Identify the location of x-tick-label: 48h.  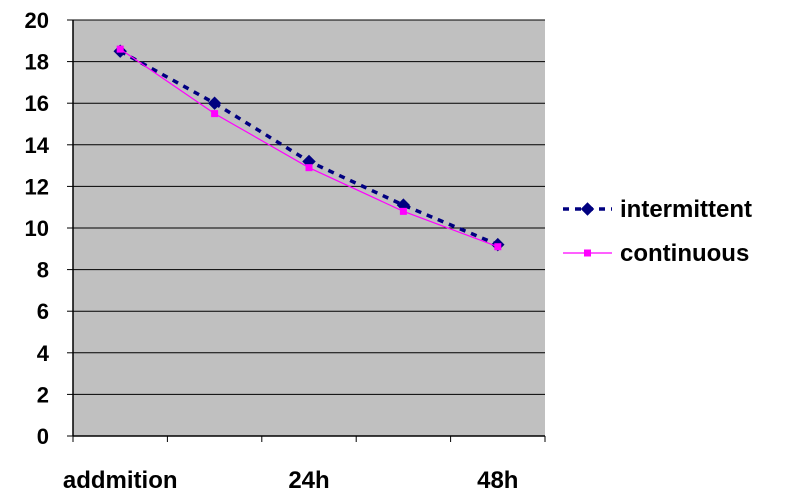
(497, 480).